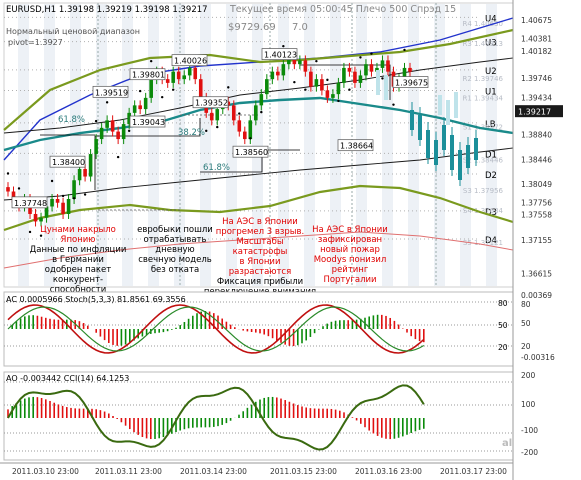 This screenshot has width=581, height=480. What do you see at coordinates (258, 95) in the screenshot?
I see `trendline-upper` at bounding box center [258, 95].